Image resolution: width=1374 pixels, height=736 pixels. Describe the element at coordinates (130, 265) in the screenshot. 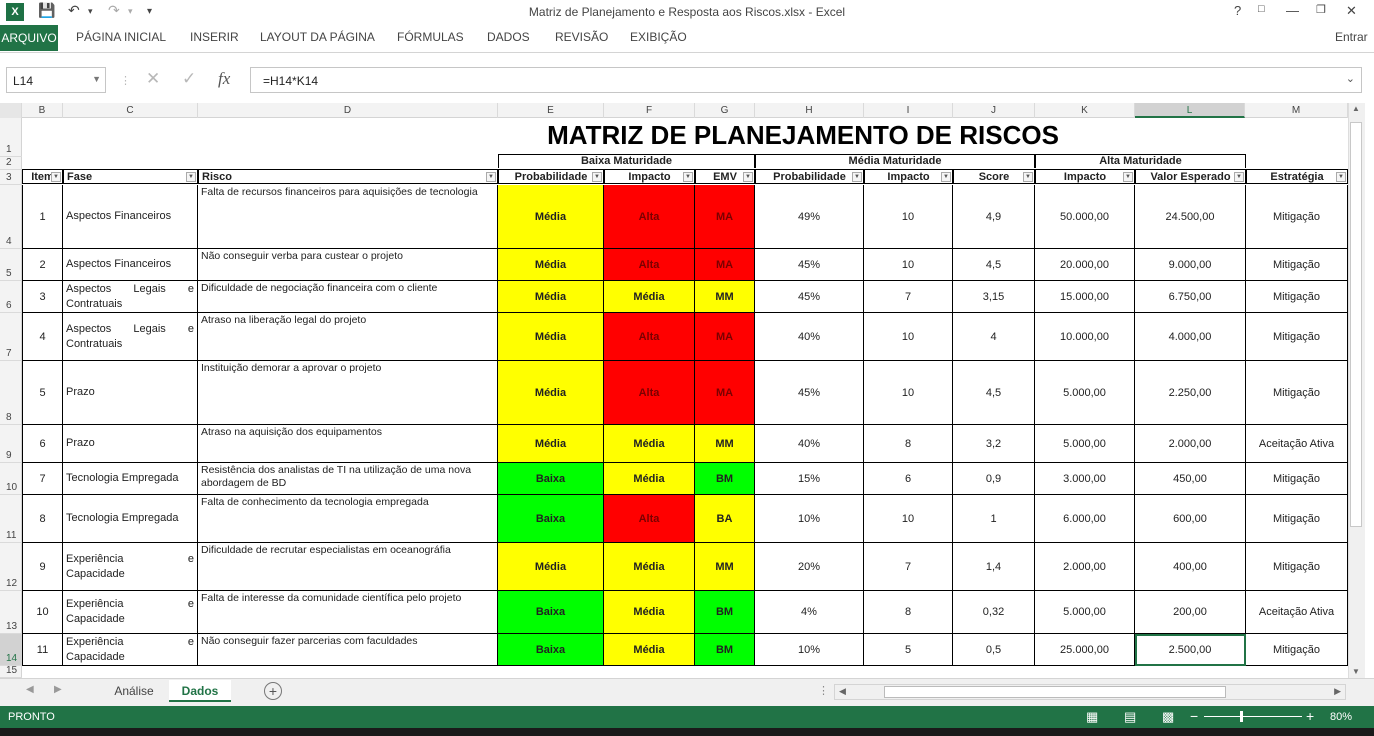

I see `cell-fase: Aspectos Financeiros` at that location.